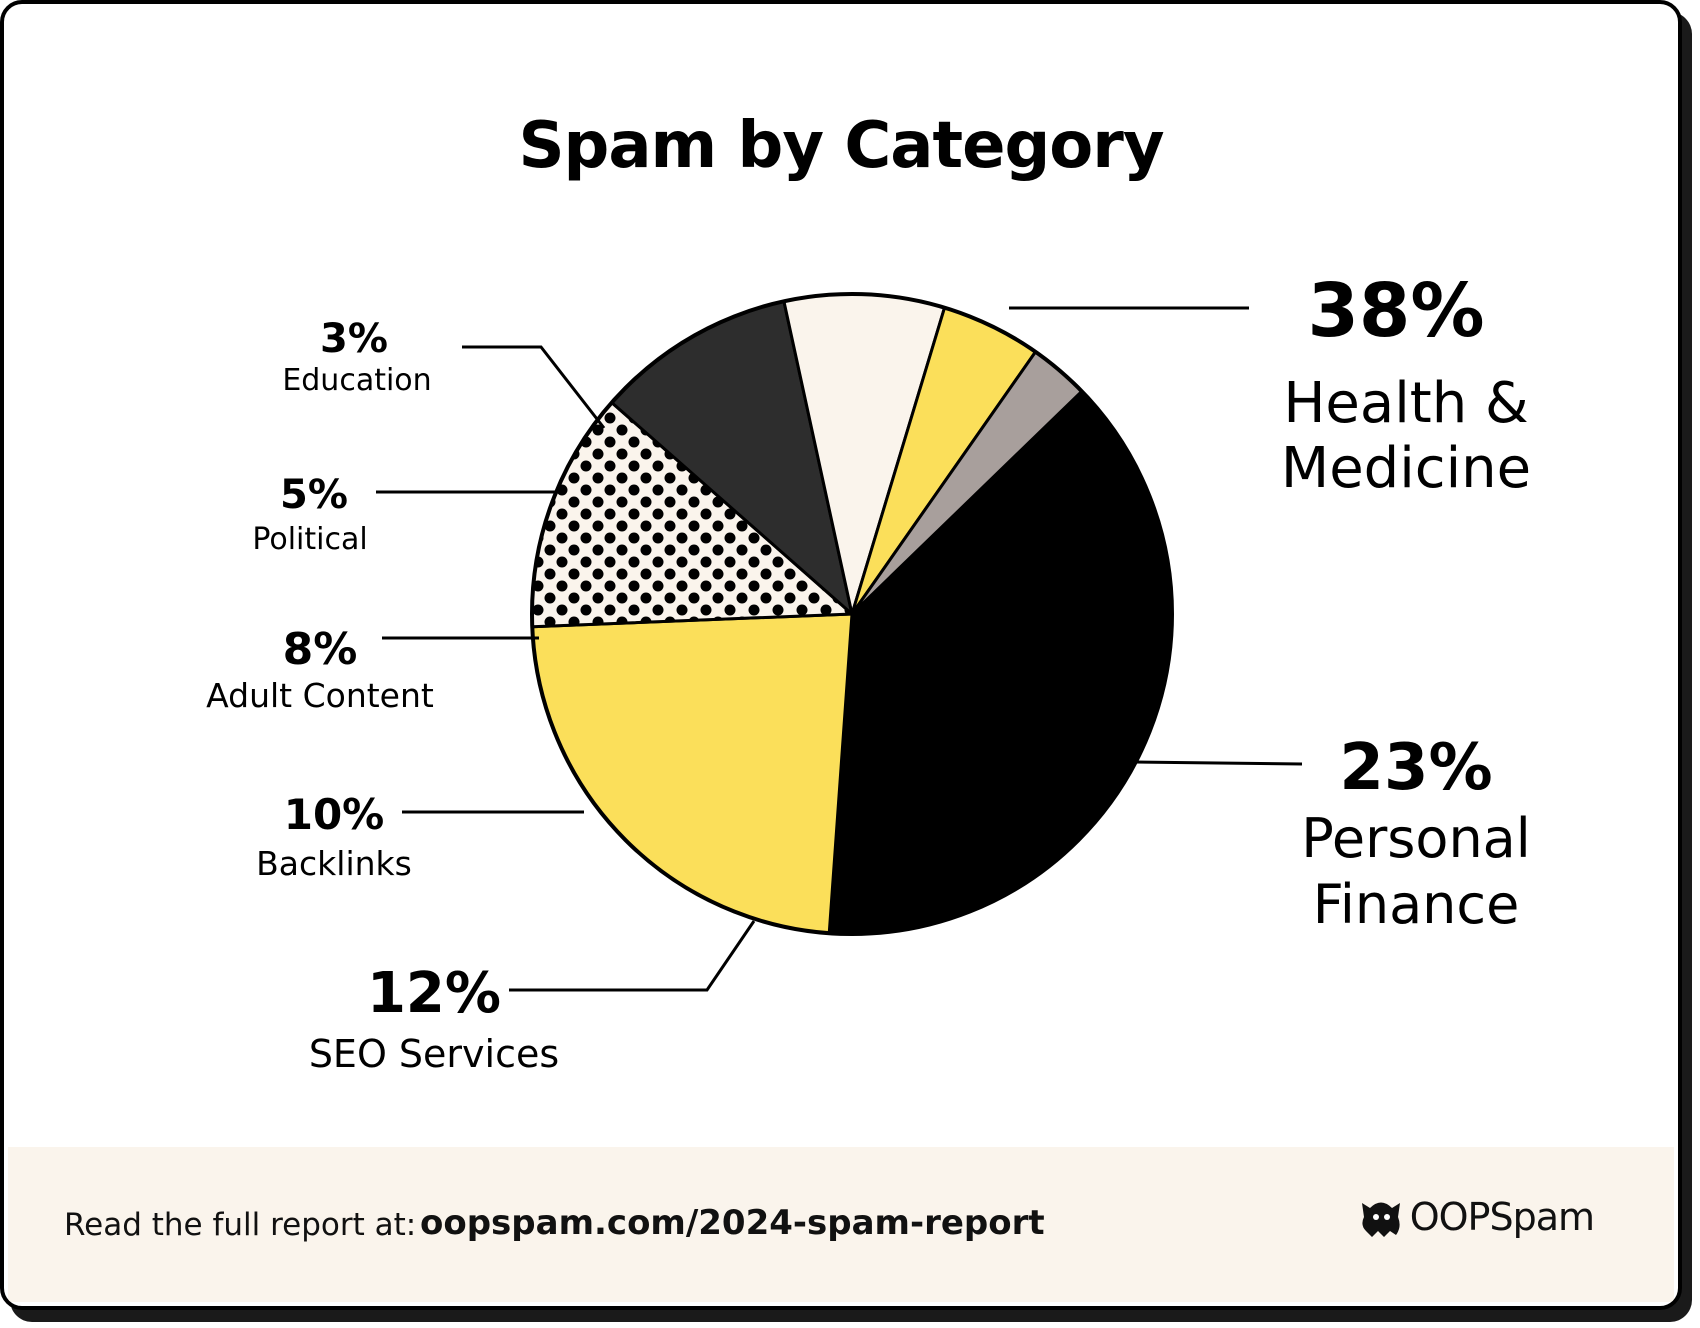  I want to click on report-link: oopspam.com/2024-spam-report, so click(732, 1223).